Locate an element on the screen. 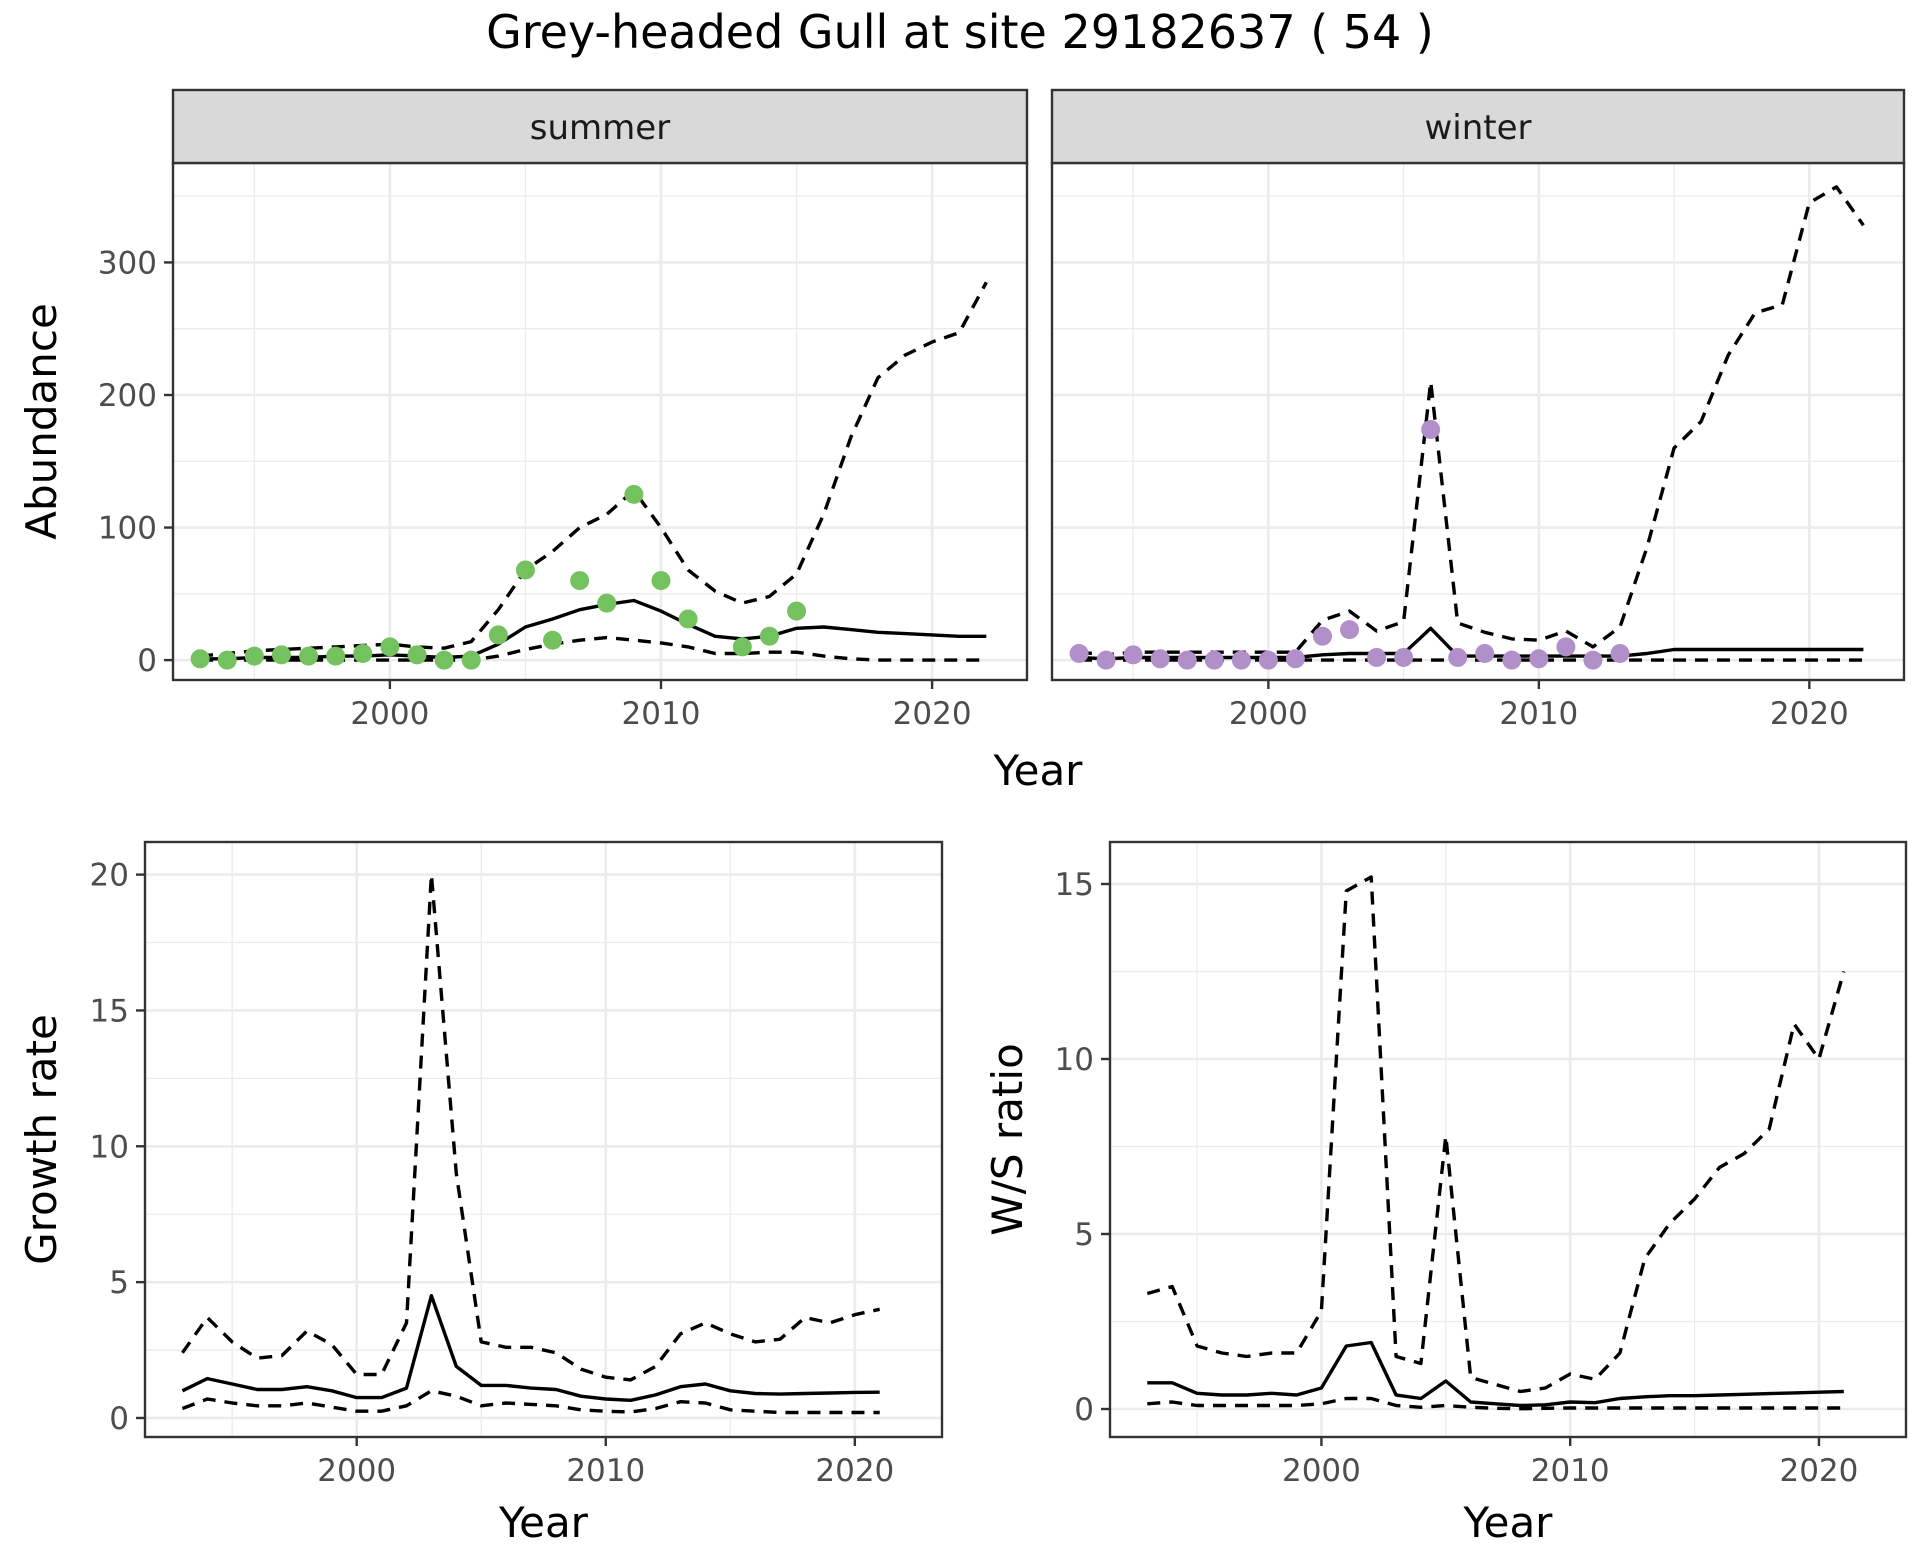  strip-winter is located at coordinates (1478, 126).